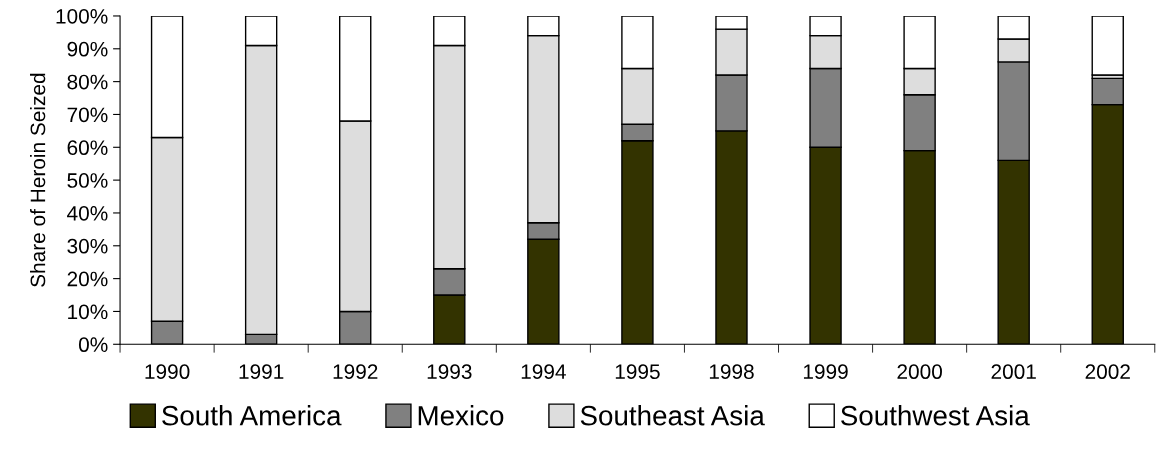 The image size is (1160, 456). Describe the element at coordinates (82, 16) in the screenshot. I see `y-tick-label: 100%` at that location.